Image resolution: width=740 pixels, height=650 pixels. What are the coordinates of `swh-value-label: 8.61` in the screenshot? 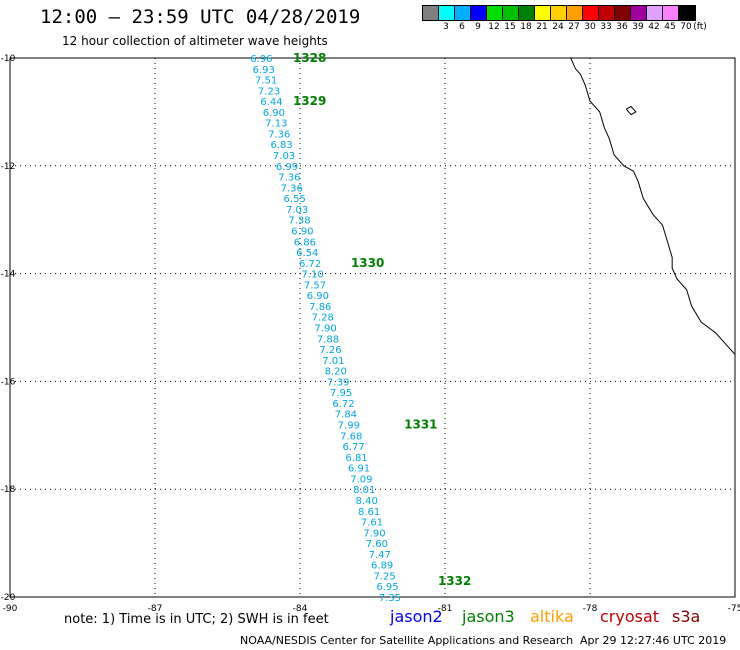 It's located at (369, 512).